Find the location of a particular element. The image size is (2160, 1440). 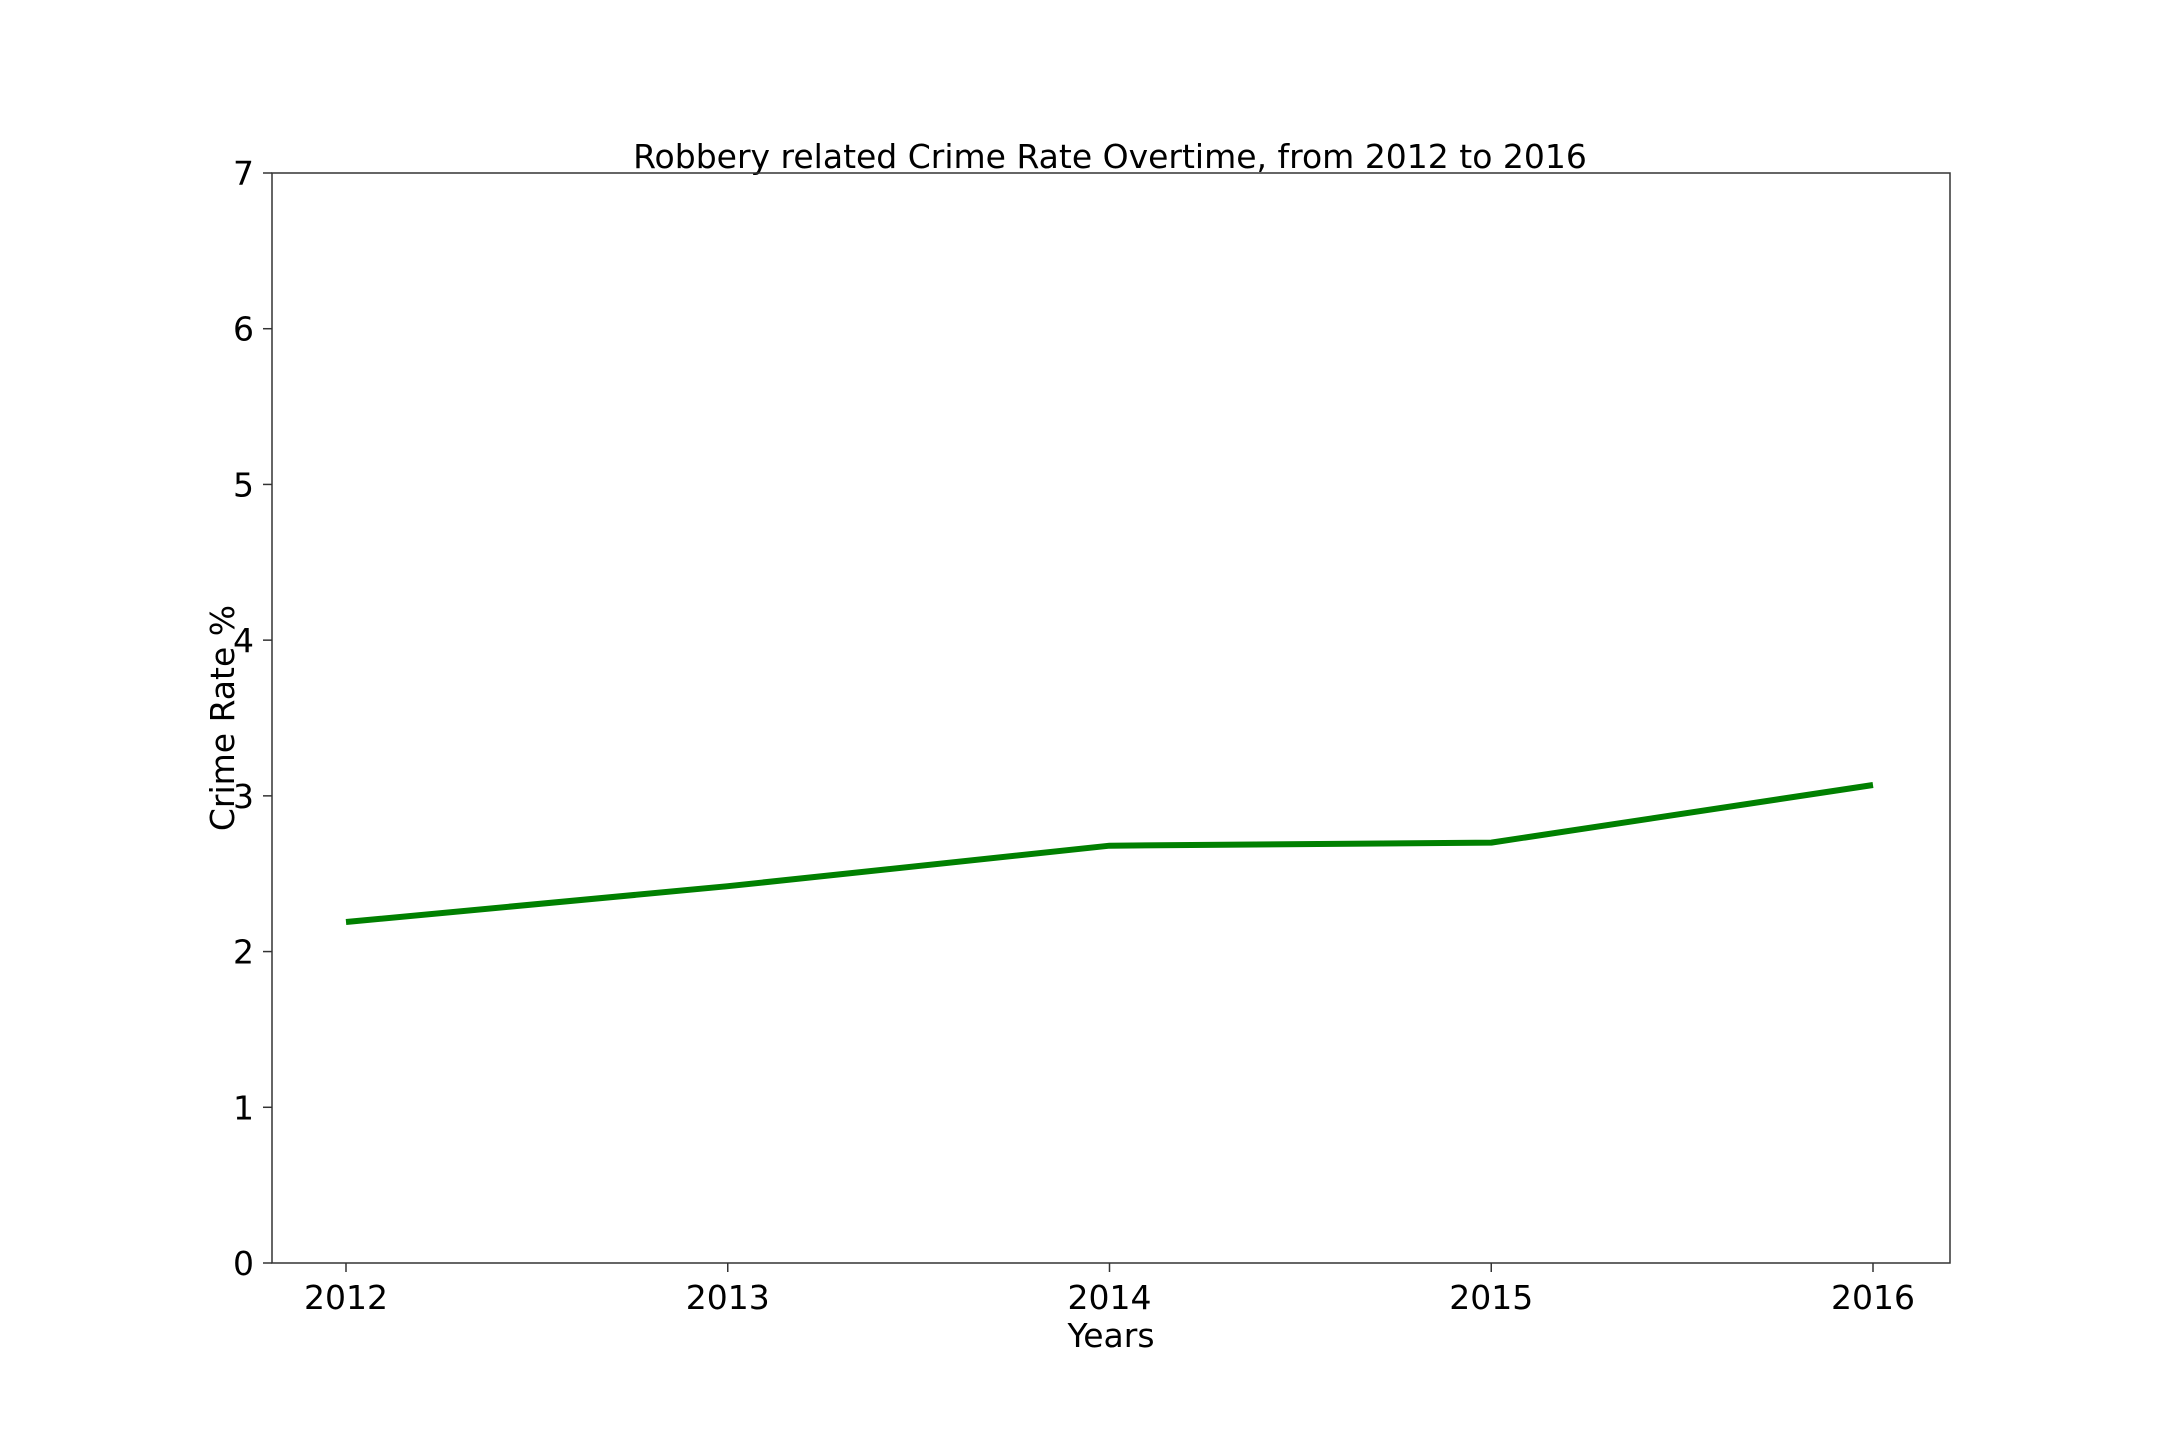

y-tick-label: 6 is located at coordinates (243, 329).